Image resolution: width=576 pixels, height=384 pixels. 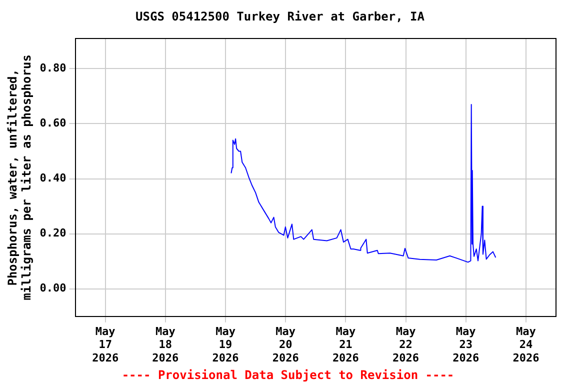 What do you see at coordinates (346, 344) in the screenshot?
I see `x-tick-label: May 21 2026` at bounding box center [346, 344].